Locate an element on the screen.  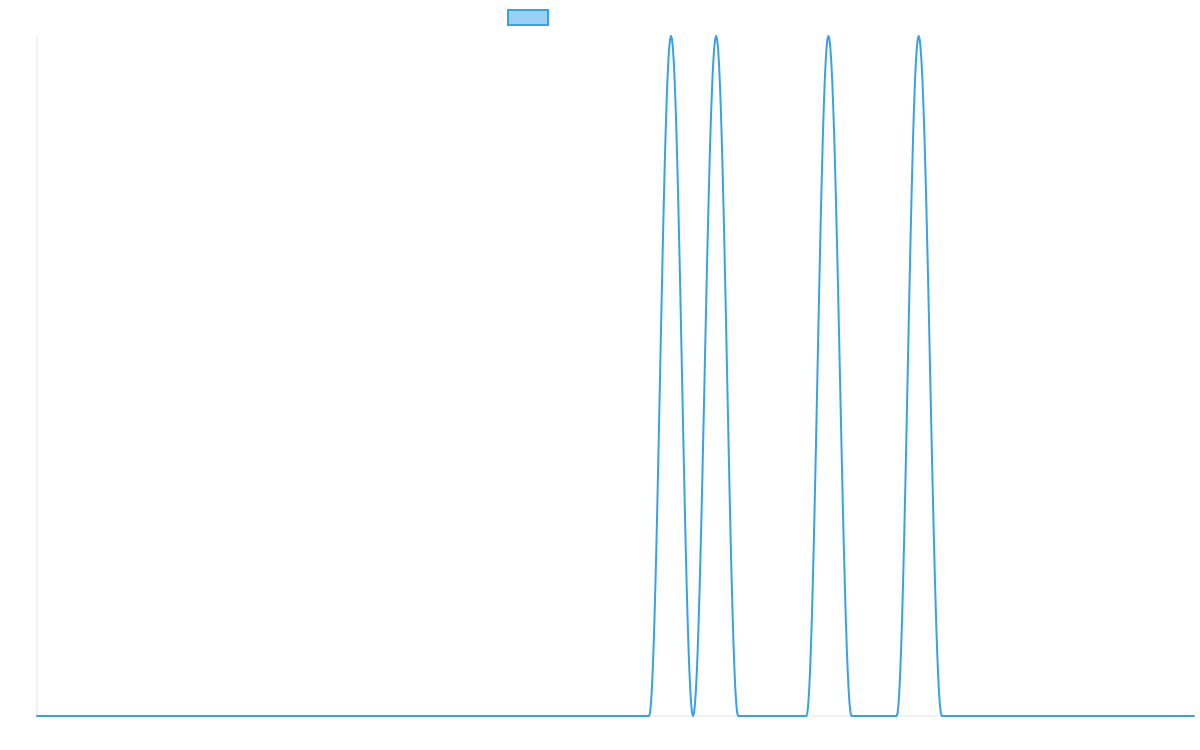
legend-swatch is located at coordinates (528, 17).